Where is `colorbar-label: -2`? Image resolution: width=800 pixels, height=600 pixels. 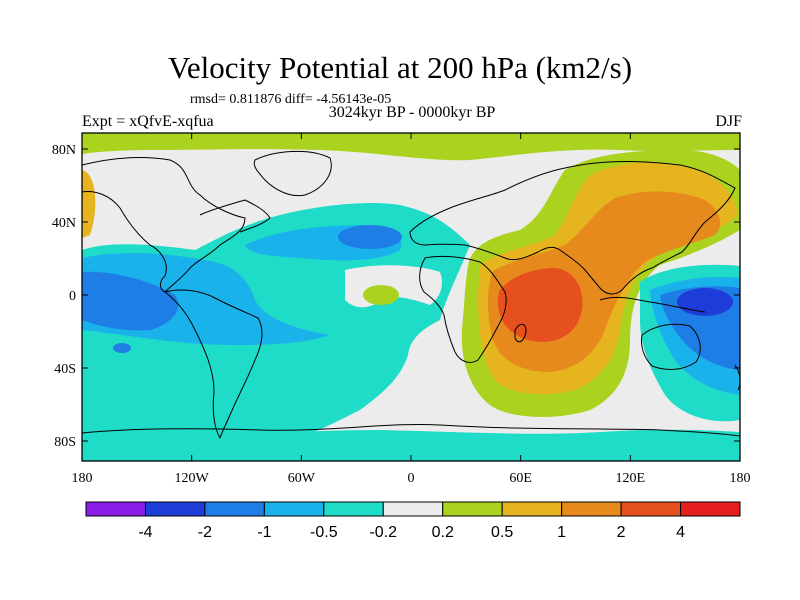 colorbar-label: -2 is located at coordinates (205, 532).